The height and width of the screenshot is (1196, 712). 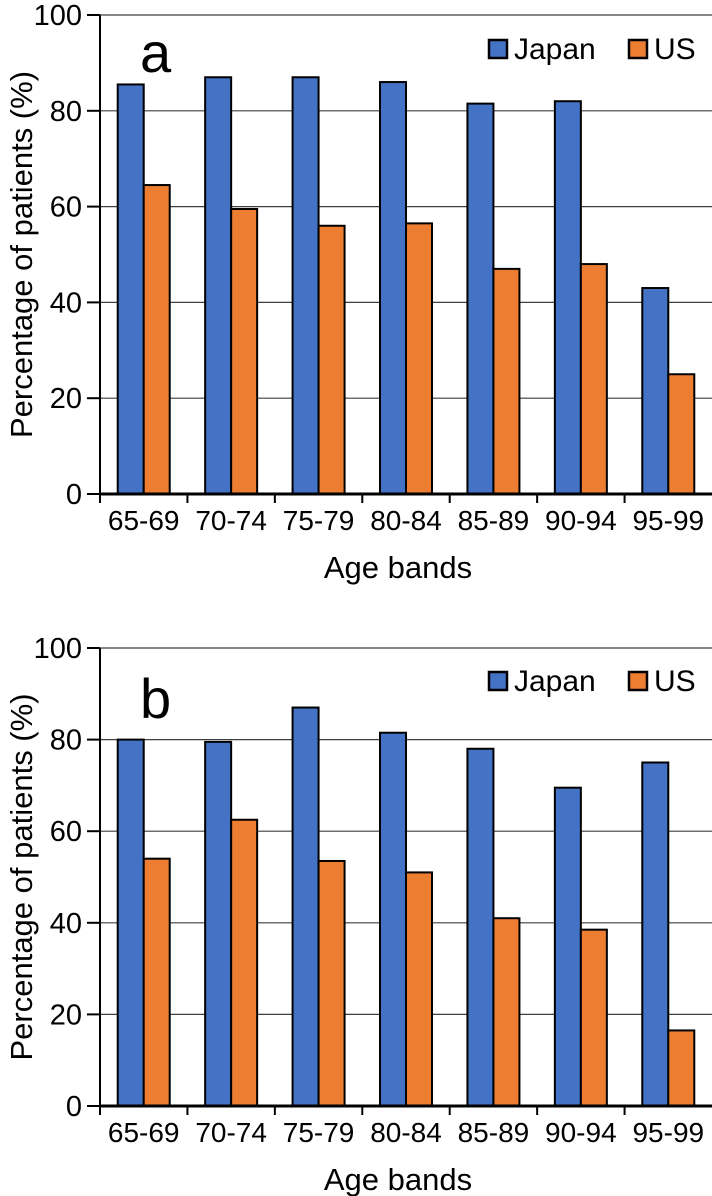 I want to click on panel-letter-a: a, so click(x=156, y=52).